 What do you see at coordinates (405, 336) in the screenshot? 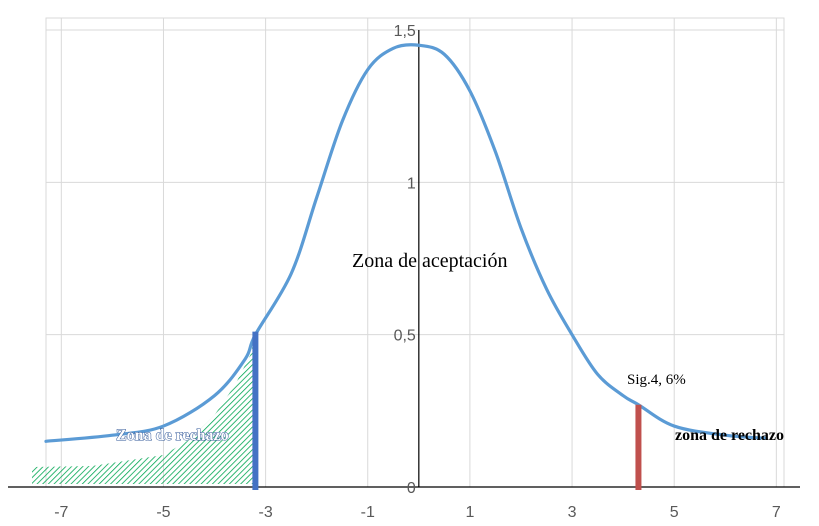
I see `y-tick-label: 0,5` at bounding box center [405, 336].